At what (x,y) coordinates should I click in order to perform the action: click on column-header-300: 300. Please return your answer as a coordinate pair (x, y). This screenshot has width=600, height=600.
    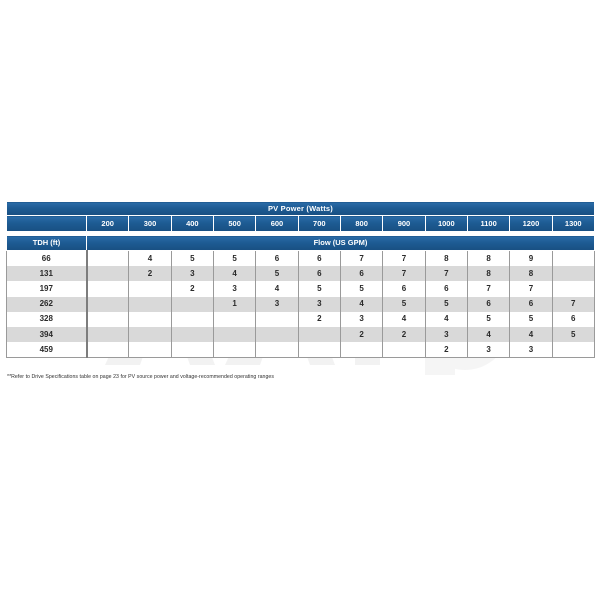
    Looking at the image, I should click on (150, 223).